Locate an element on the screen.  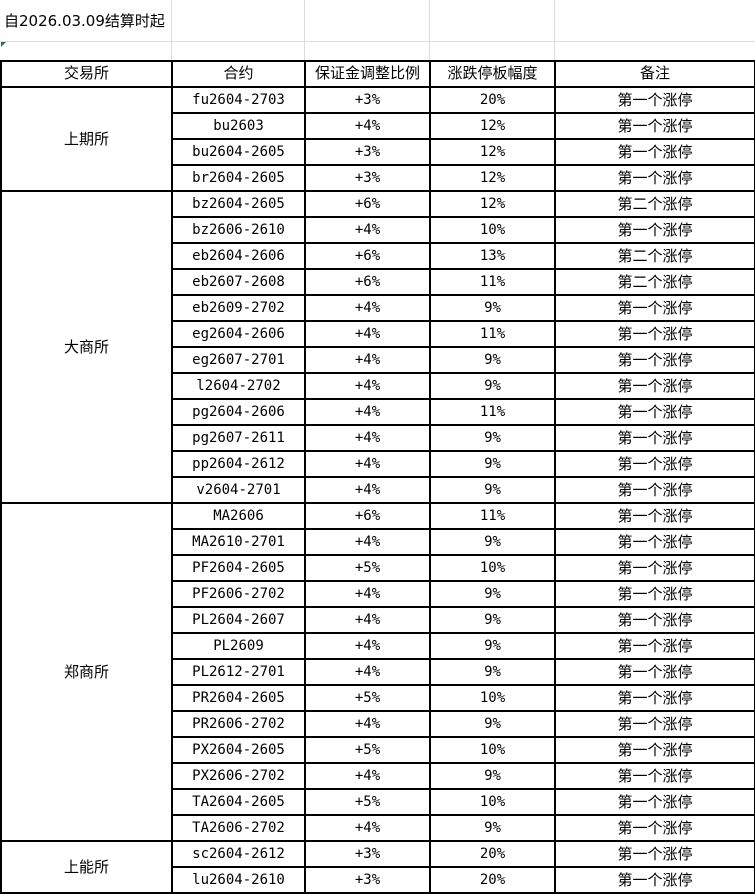
contract-cell: sc2604-2612 is located at coordinates (238, 854).